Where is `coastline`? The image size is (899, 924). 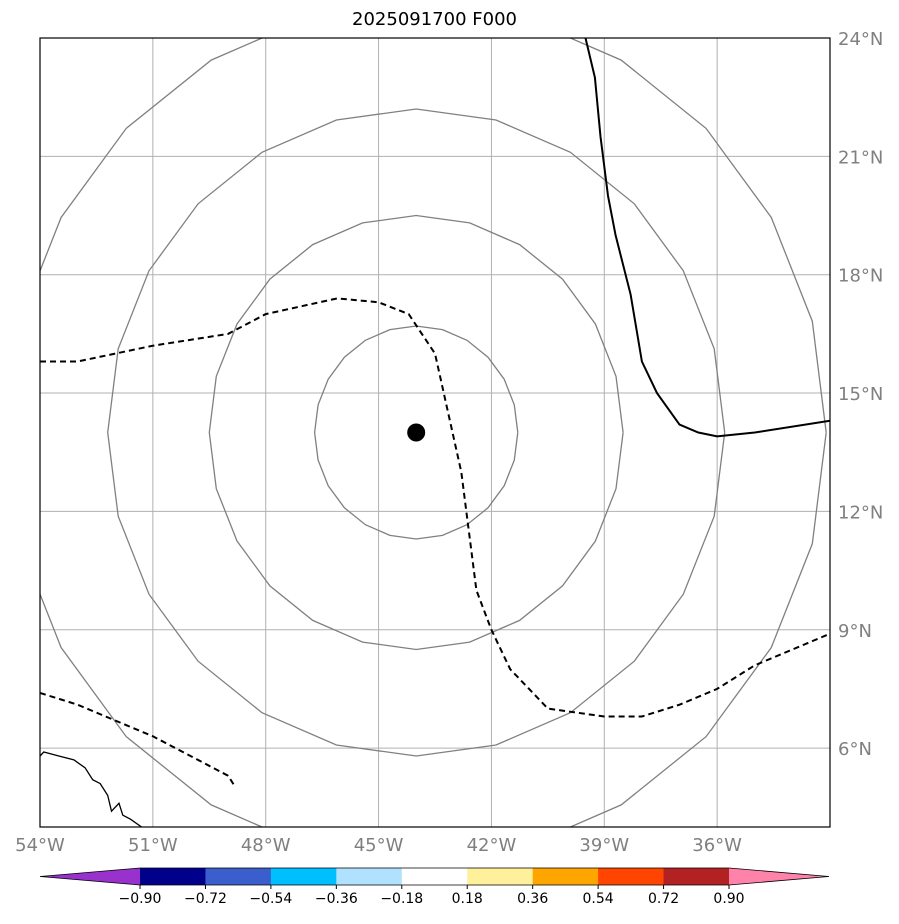 coastline is located at coordinates (91, 789).